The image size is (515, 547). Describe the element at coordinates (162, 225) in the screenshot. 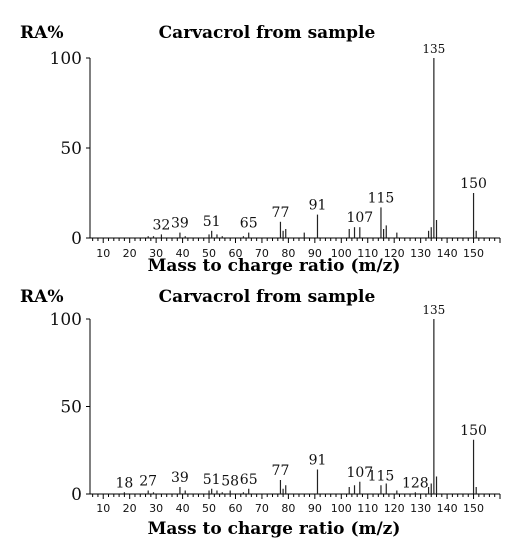

I see `peak-label: 32` at that location.